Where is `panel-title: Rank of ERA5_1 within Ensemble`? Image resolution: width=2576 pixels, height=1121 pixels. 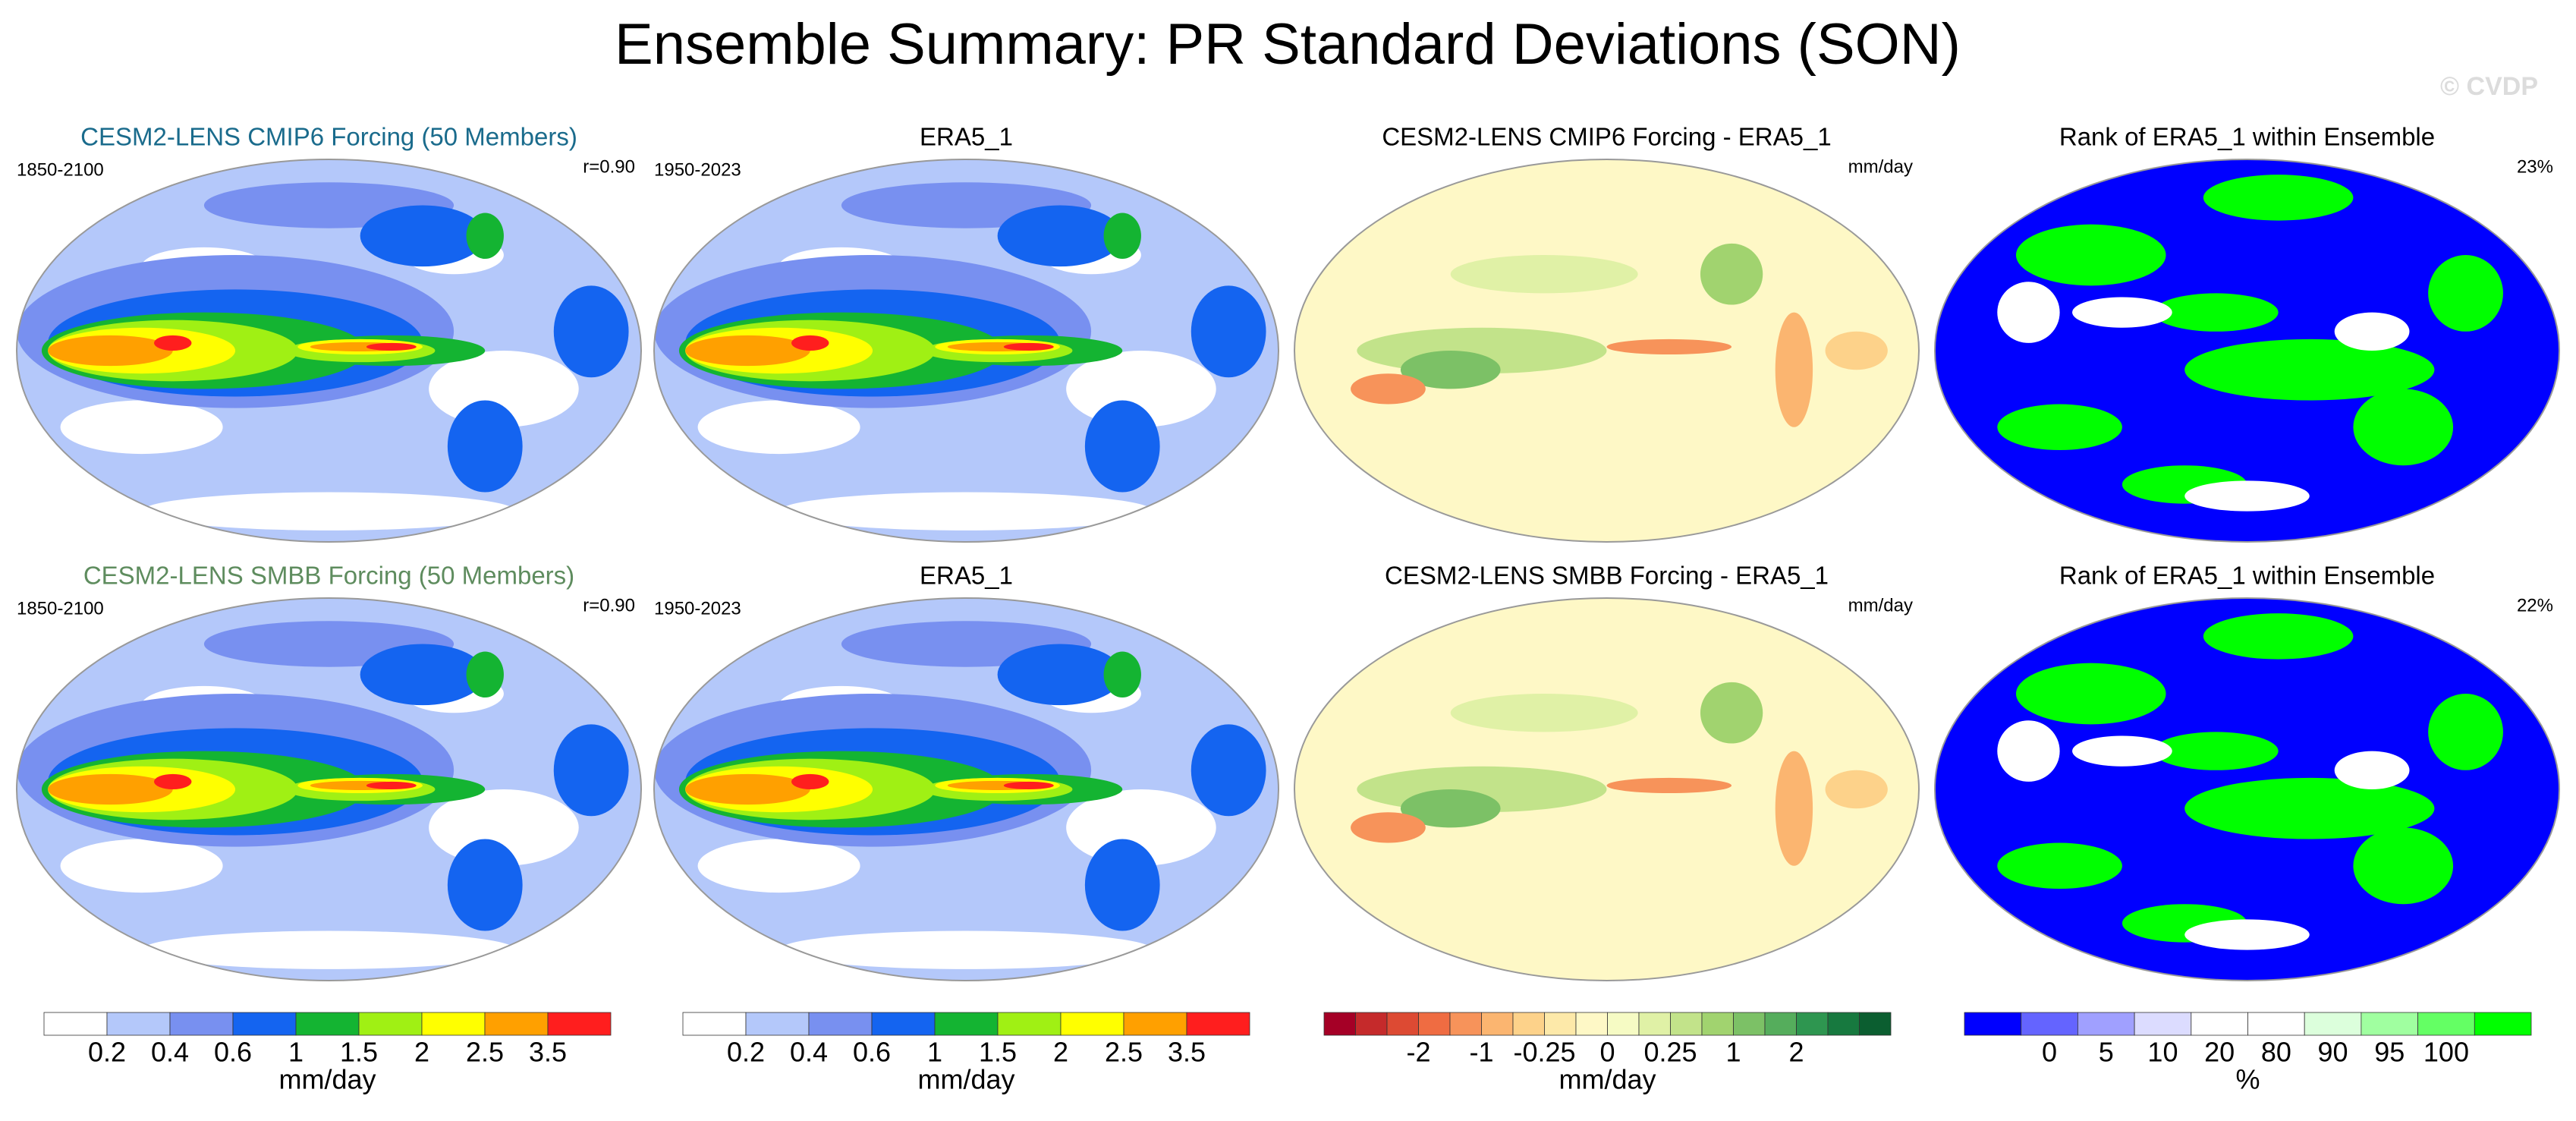 panel-title: Rank of ERA5_1 within Ensemble is located at coordinates (2247, 137).